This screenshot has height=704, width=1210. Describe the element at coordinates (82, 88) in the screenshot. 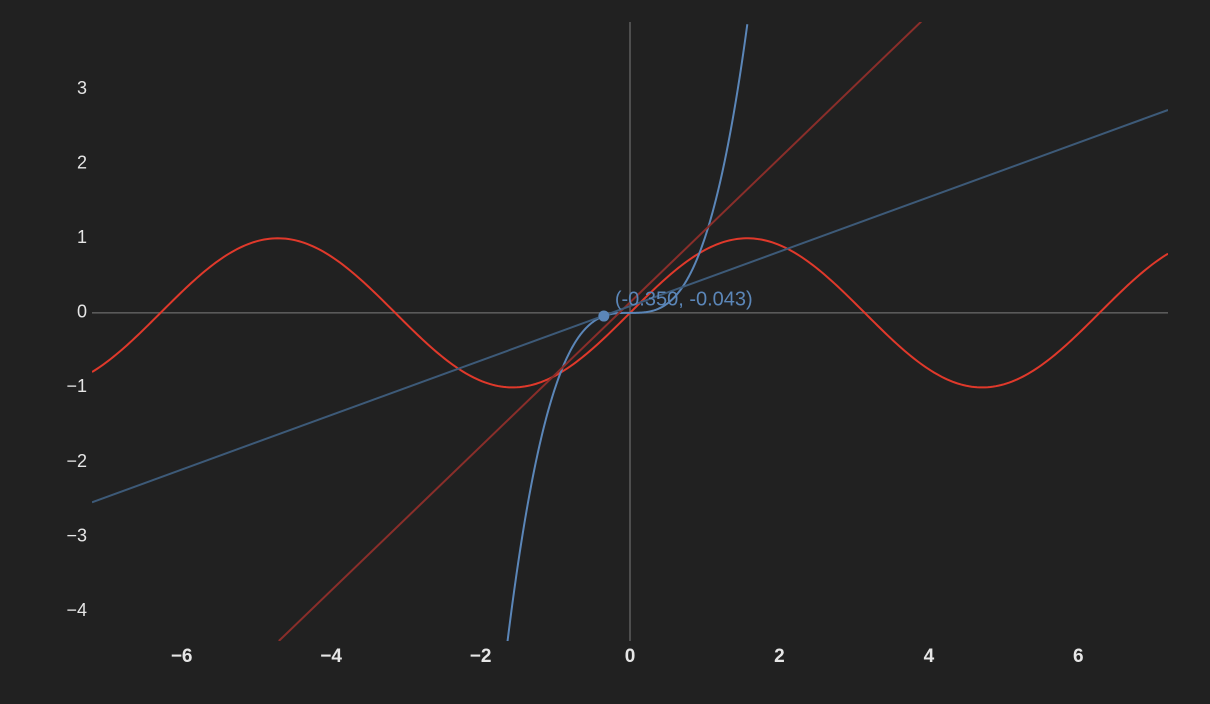

I see `y-tick-label: 3` at that location.